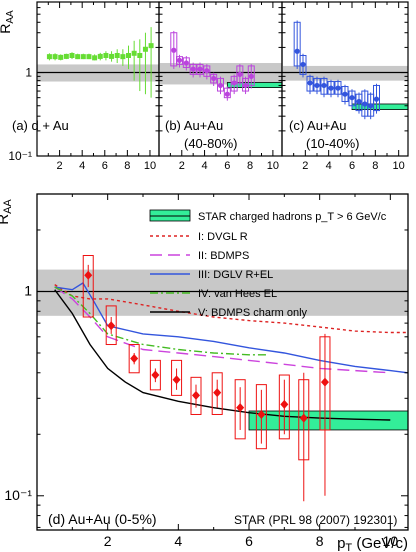  I want to click on y-tick-label: 10⁻¹, so click(20, 156).